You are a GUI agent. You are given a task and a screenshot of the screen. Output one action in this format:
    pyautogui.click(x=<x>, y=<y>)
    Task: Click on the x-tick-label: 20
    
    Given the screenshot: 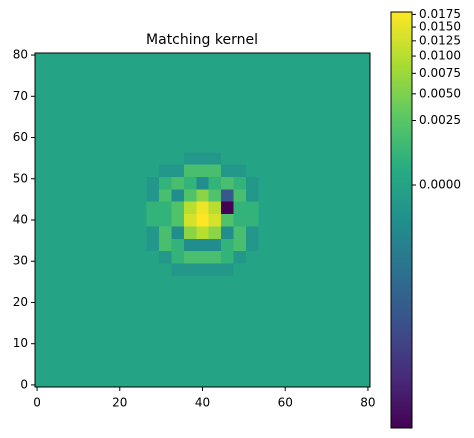 What is the action you would take?
    pyautogui.click(x=119, y=403)
    